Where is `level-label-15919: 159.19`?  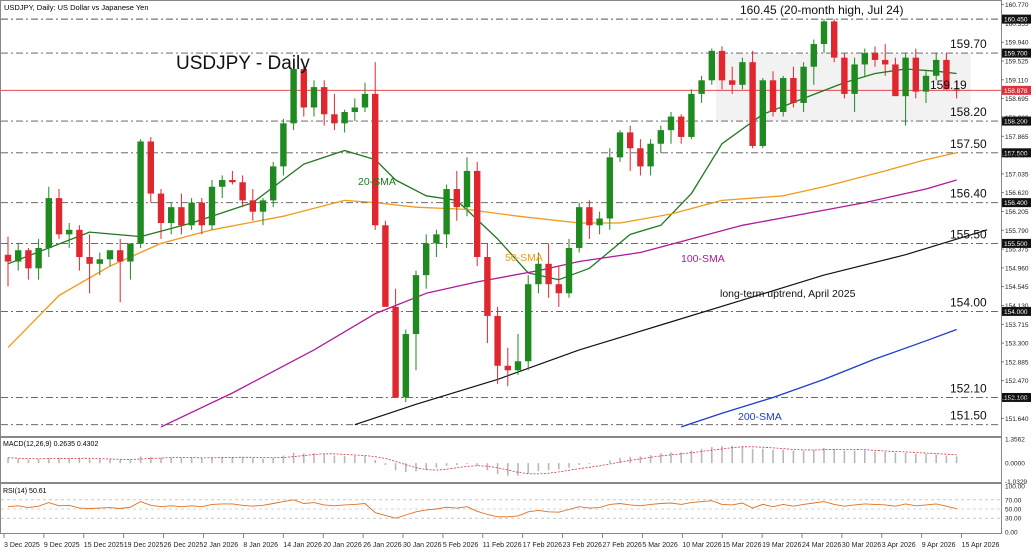
level-label-15919: 159.19 is located at coordinates (948, 85).